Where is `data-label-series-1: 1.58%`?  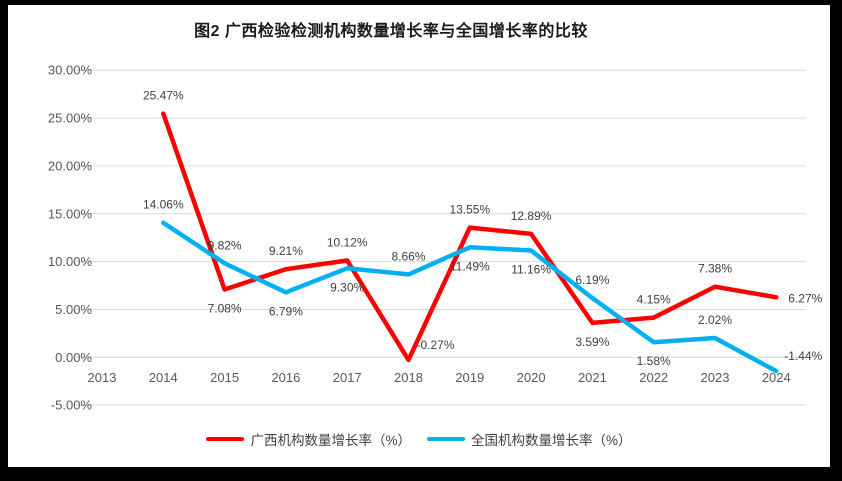
data-label-series-1: 1.58% is located at coordinates (654, 361).